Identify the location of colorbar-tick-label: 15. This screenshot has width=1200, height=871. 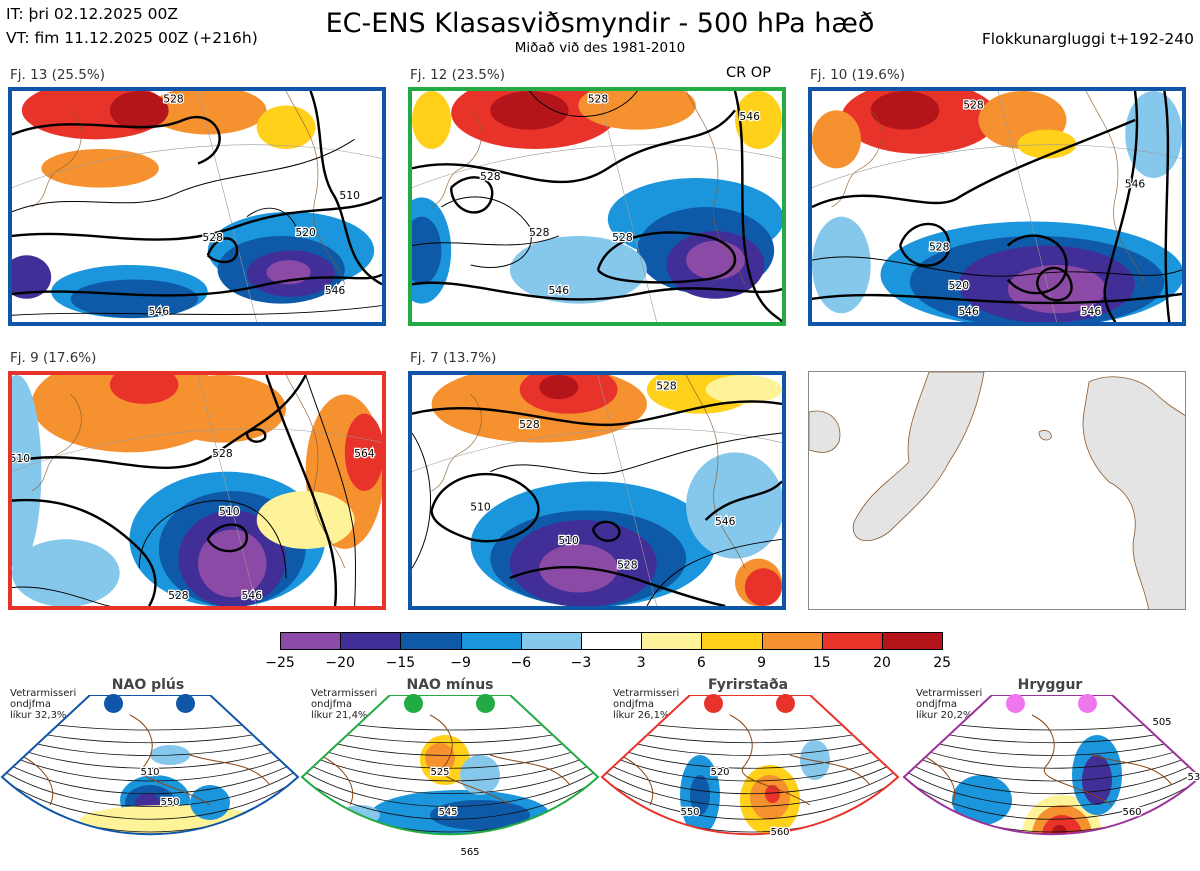
(821, 663).